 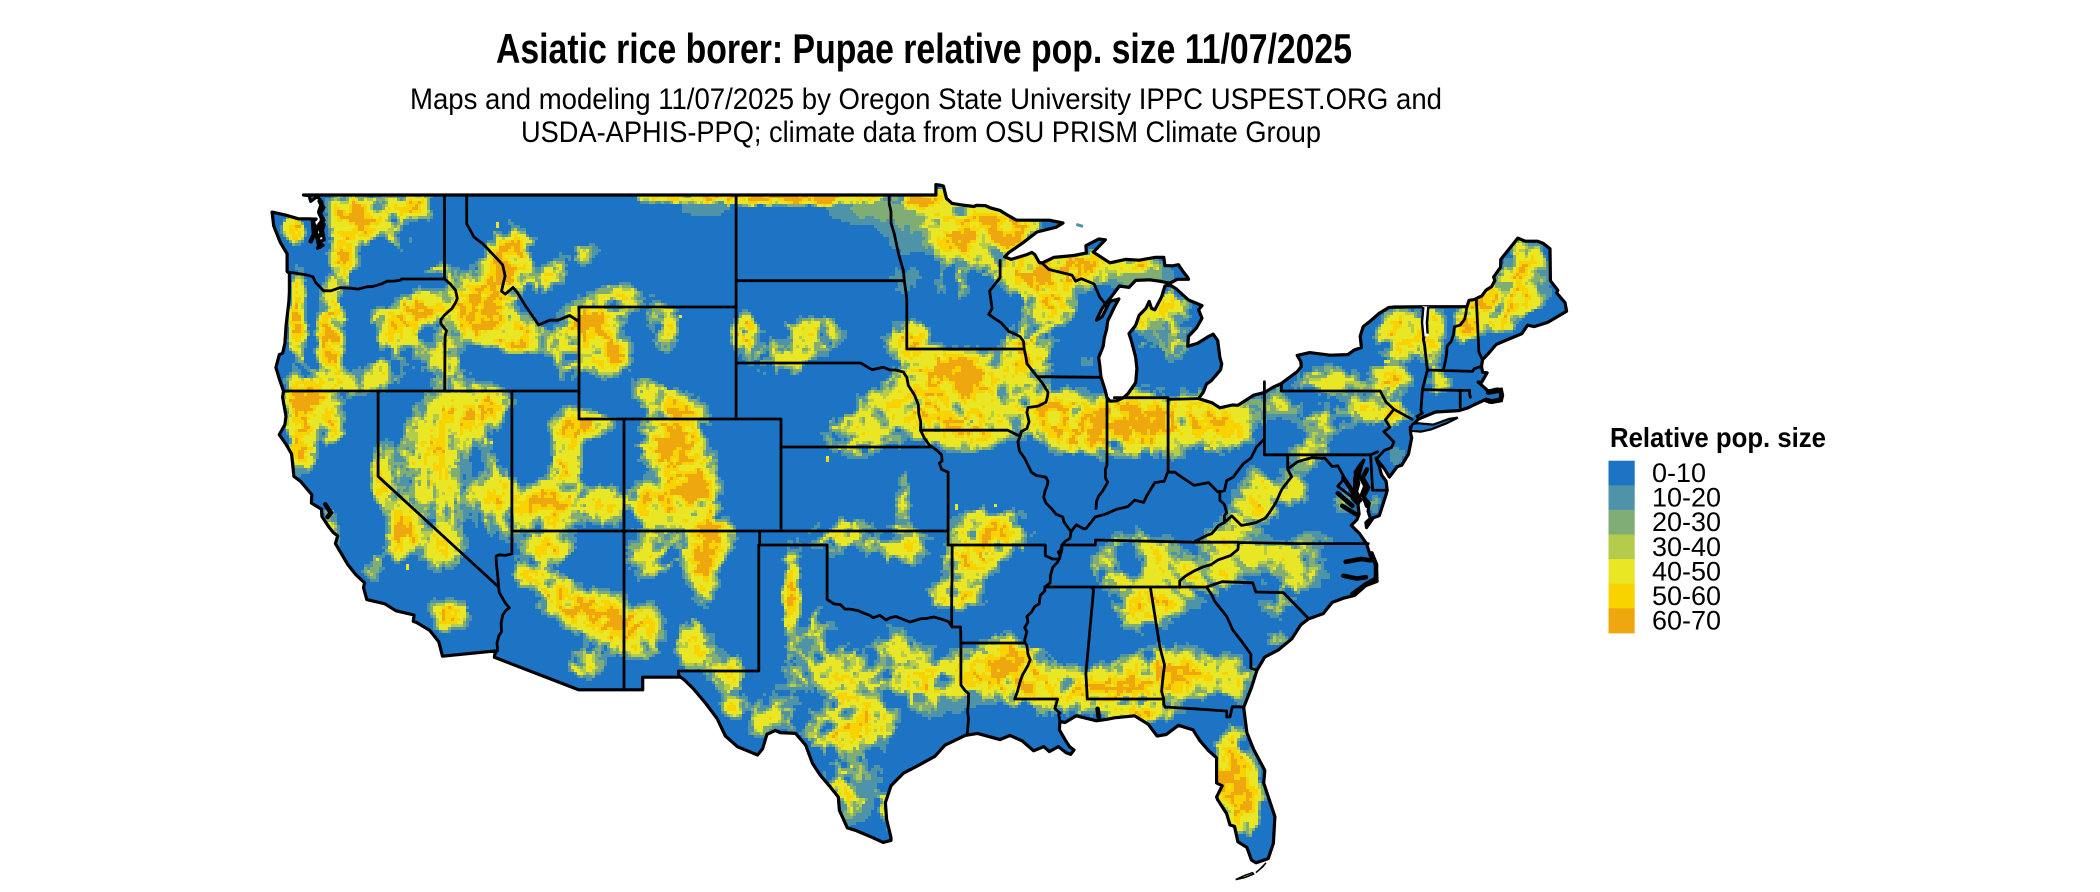 What do you see at coordinates (1686, 522) in the screenshot?
I see `svg-text: 20-30` at bounding box center [1686, 522].